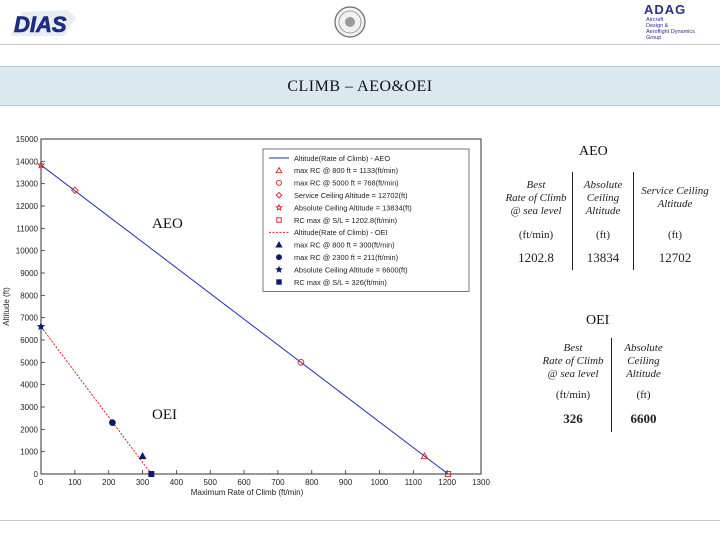 The width and height of the screenshot is (720, 540). I want to click on x-tick-label: 1300, so click(481, 482).